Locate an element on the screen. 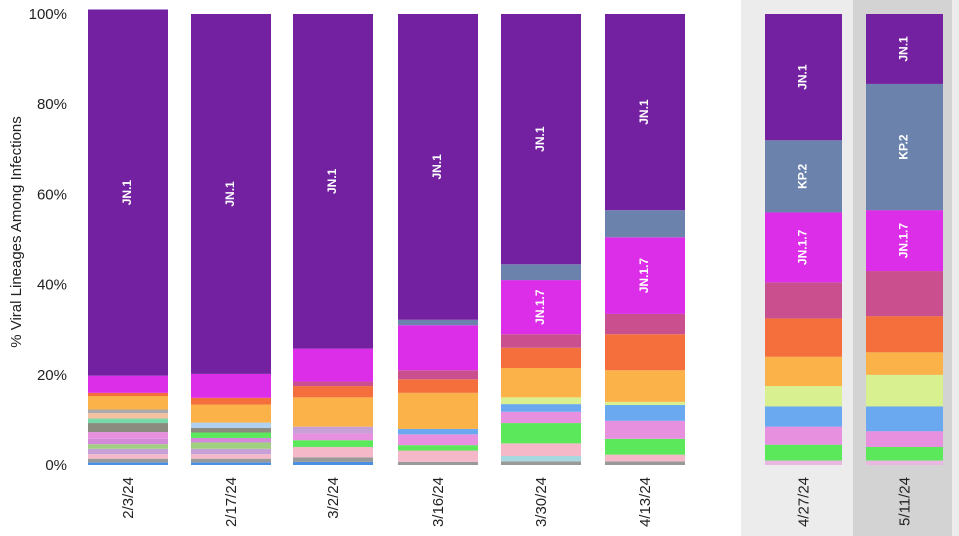 This screenshot has height=536, width=959. y-axis-ticks: 0% 20% 40% 60% 80% 100% is located at coordinates (48, 240).